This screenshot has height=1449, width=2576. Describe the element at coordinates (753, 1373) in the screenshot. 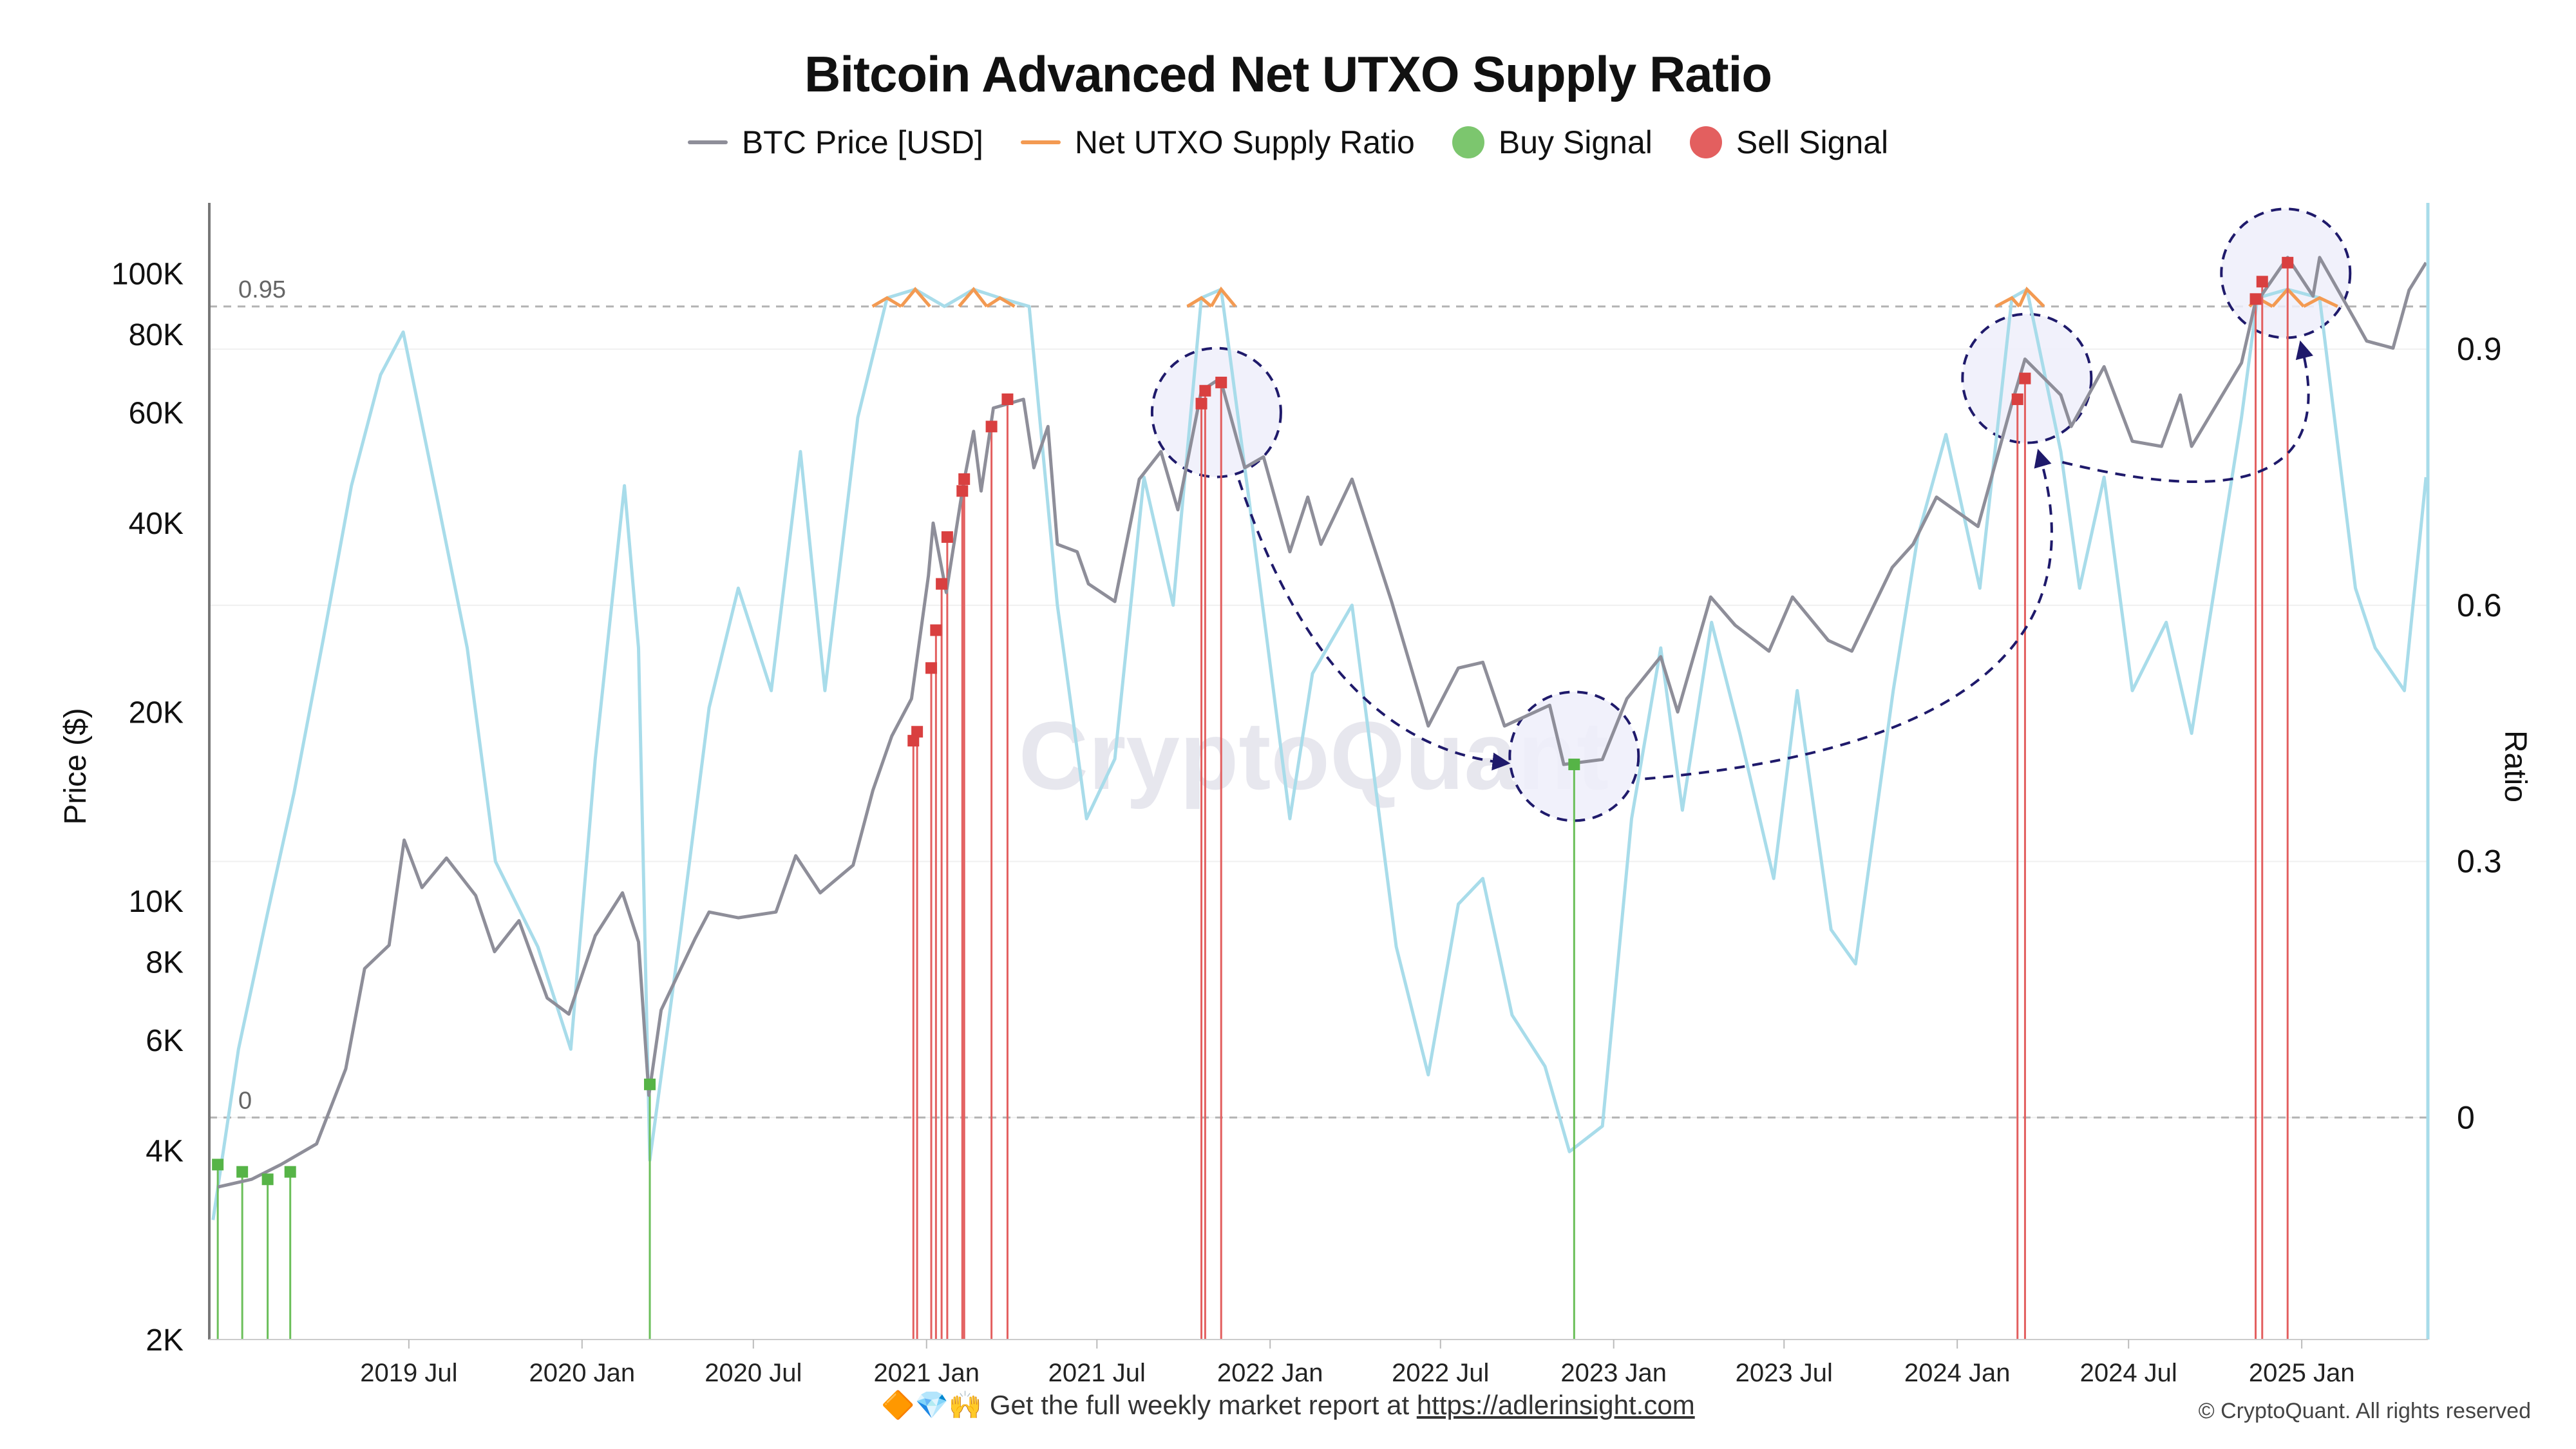

I see `x-tick-label: 2020 Jul` at that location.